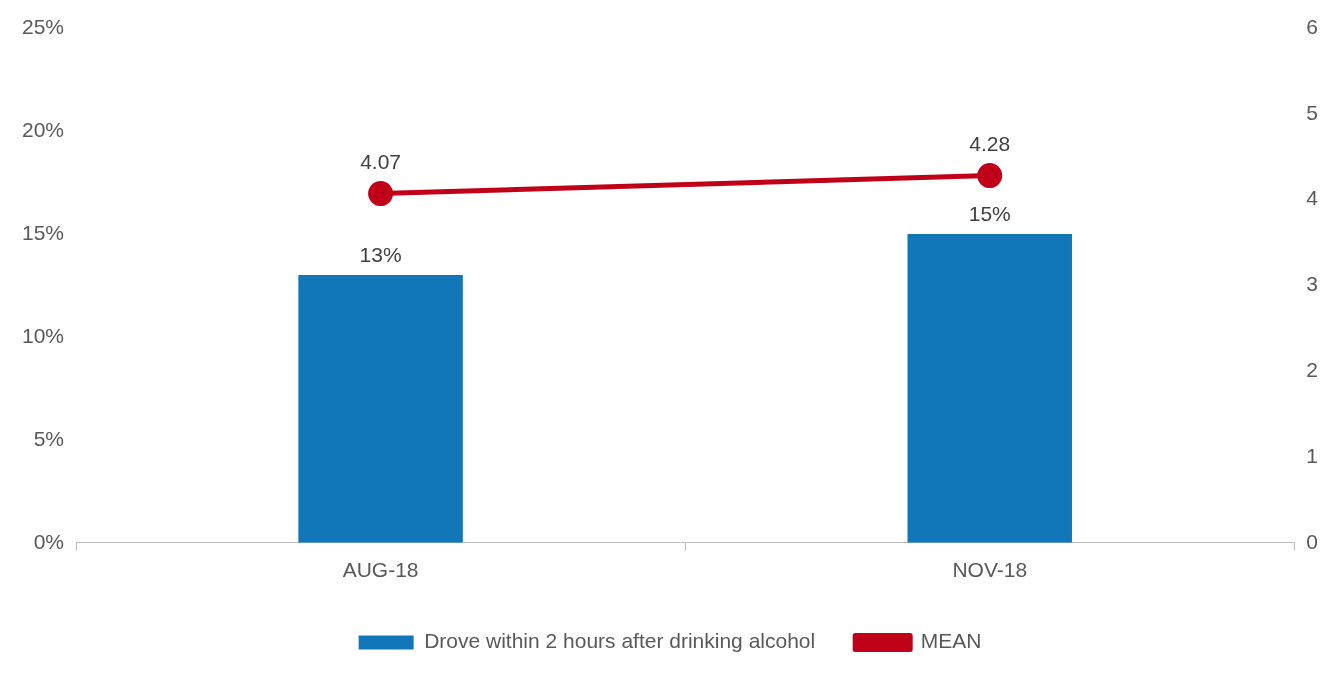 Image resolution: width=1340 pixels, height=673 pixels. What do you see at coordinates (43, 129) in the screenshot?
I see `y-tick-label: 20%` at bounding box center [43, 129].